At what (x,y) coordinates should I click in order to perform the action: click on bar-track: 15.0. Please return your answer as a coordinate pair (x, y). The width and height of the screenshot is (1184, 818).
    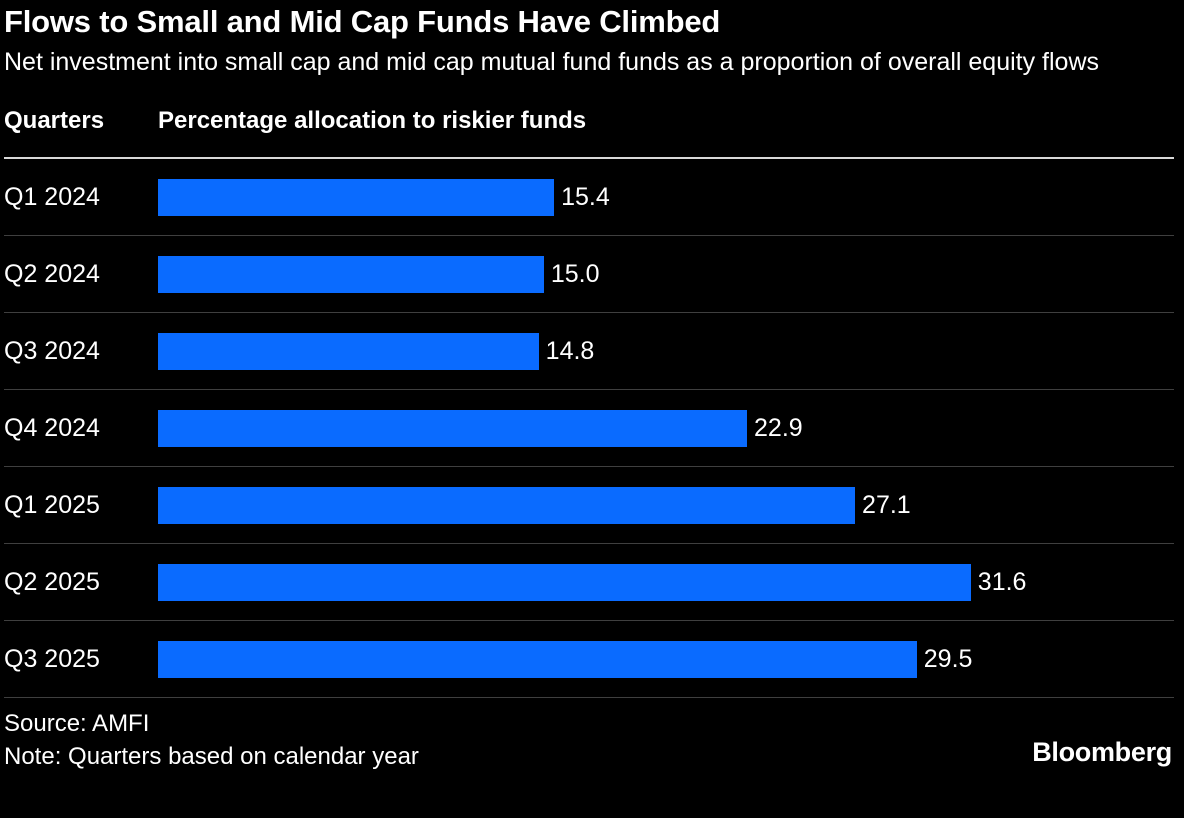
    Looking at the image, I should click on (666, 274).